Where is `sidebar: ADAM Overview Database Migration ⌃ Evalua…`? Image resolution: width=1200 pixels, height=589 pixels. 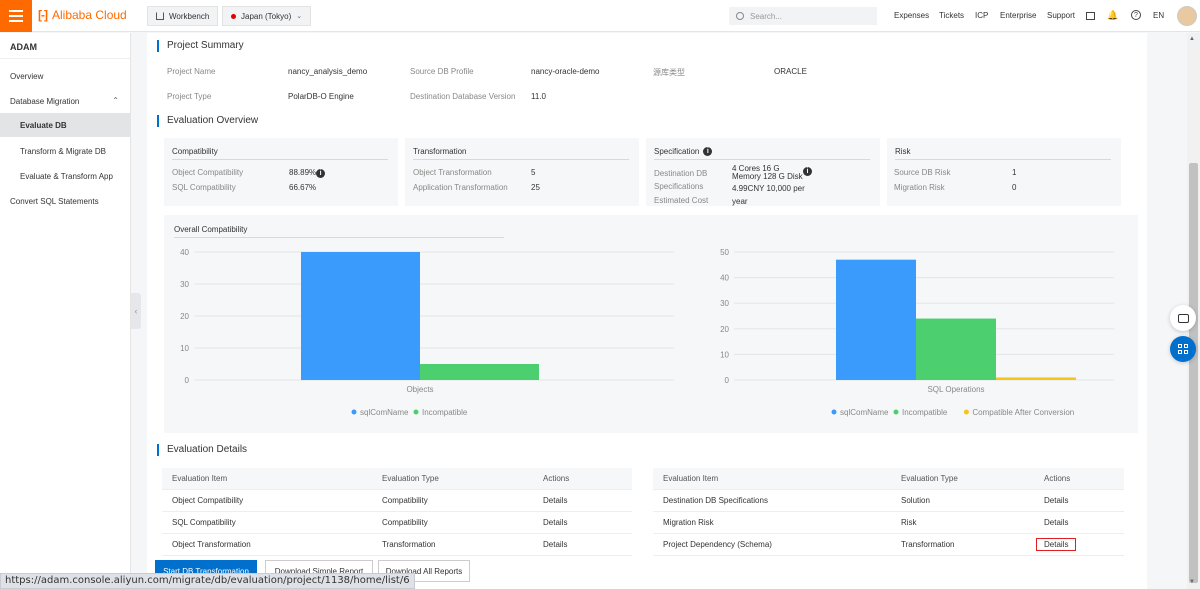
sidebar: ADAM Overview Database Migration ⌃ Evalua… is located at coordinates (65, 311).